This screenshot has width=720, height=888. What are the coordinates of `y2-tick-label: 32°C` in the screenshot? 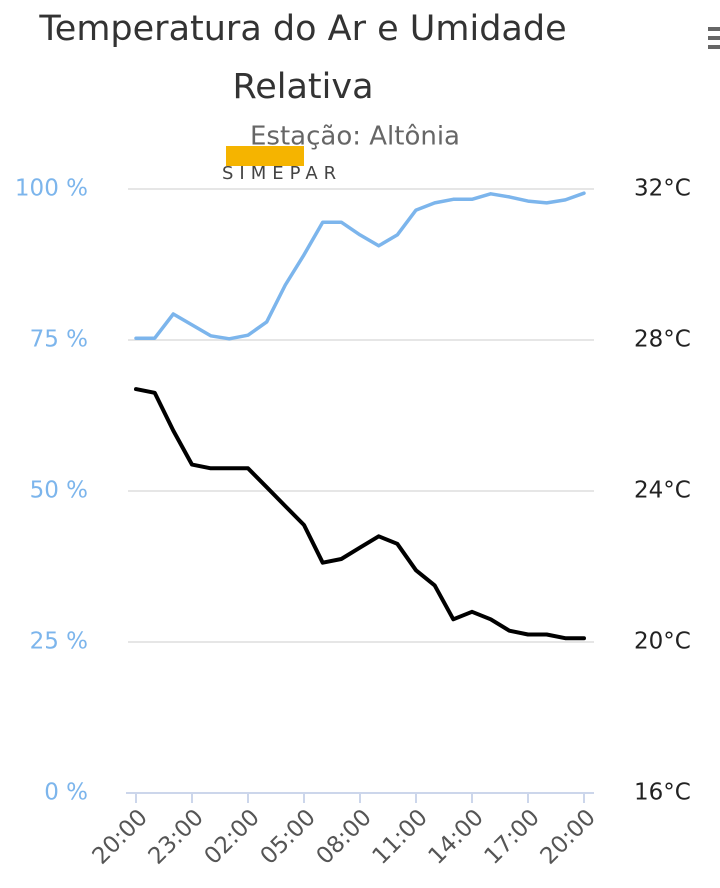 It's located at (662, 189).